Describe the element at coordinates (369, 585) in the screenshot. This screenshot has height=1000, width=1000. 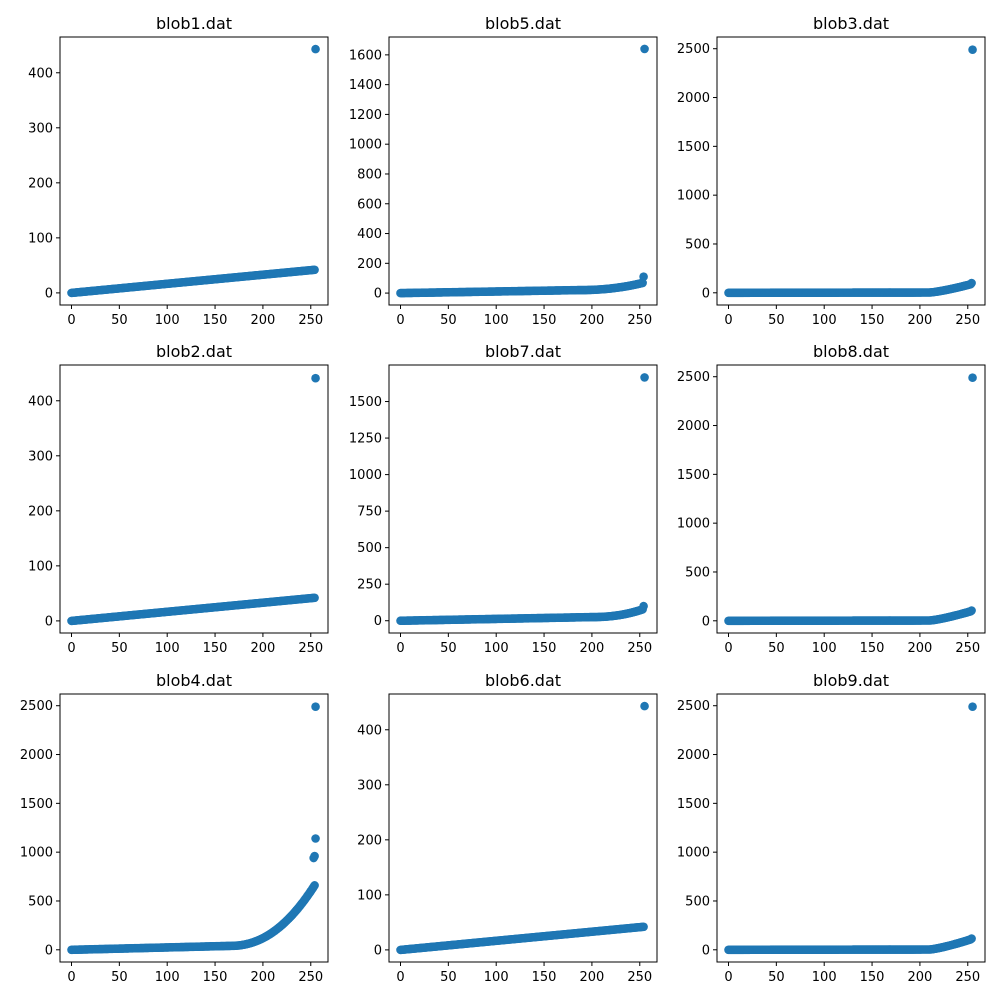
I see `y-tick-label: 250` at that location.